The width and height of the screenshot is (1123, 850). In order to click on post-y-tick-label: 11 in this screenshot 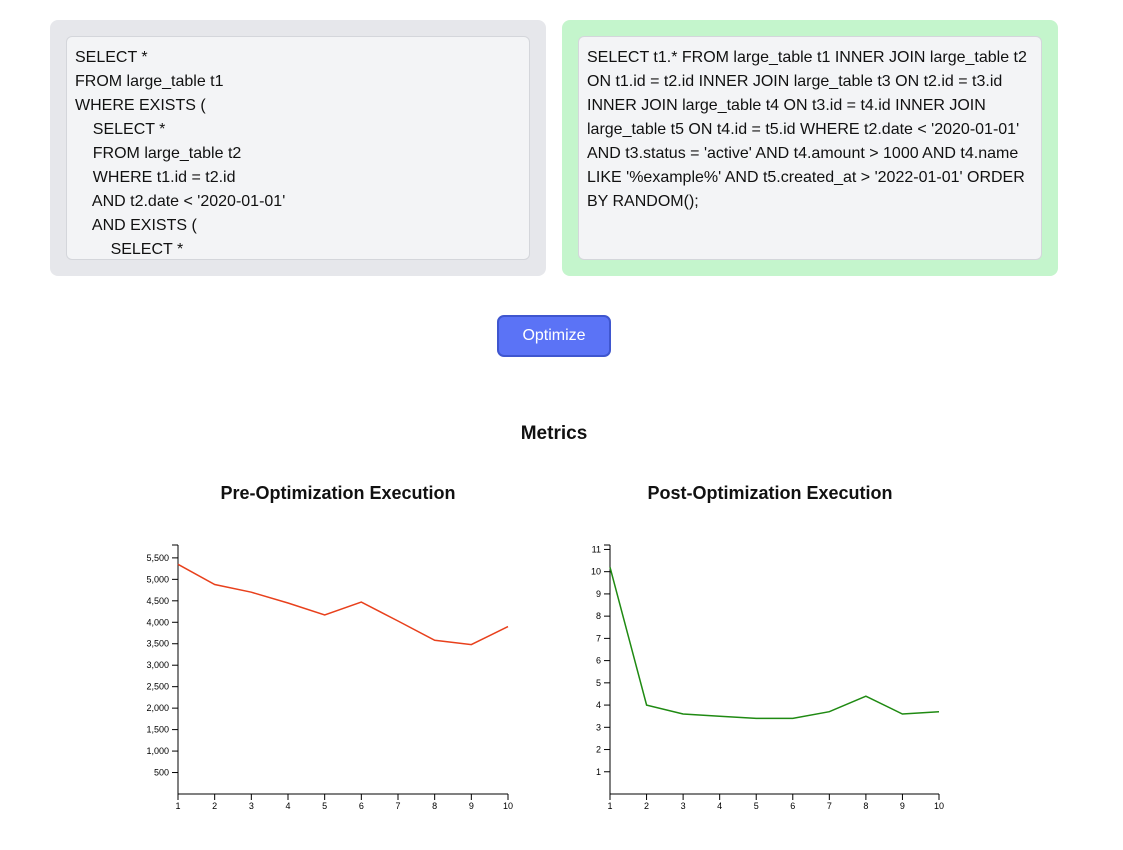, I will do `click(596, 549)`.